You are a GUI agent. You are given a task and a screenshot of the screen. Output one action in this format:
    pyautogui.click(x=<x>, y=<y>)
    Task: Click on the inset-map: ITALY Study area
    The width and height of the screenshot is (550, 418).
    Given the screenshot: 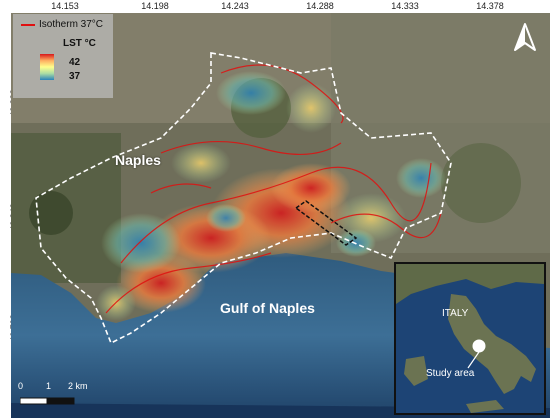 What is the action you would take?
    pyautogui.click(x=470, y=338)
    